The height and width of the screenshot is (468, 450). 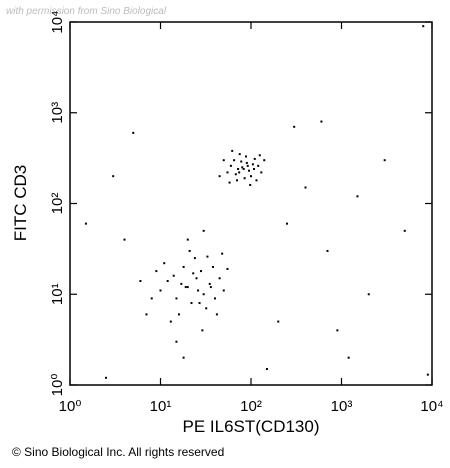 I want to click on x-axis-label: PE IL6ST(CD130), so click(x=251, y=426).